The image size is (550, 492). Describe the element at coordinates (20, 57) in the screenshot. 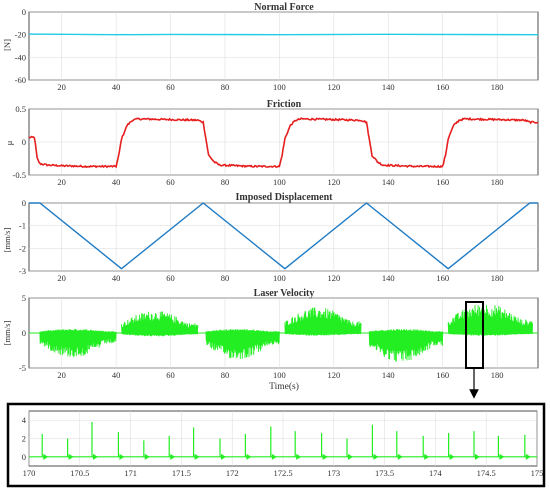

I see `y-tick-label: -40` at that location.